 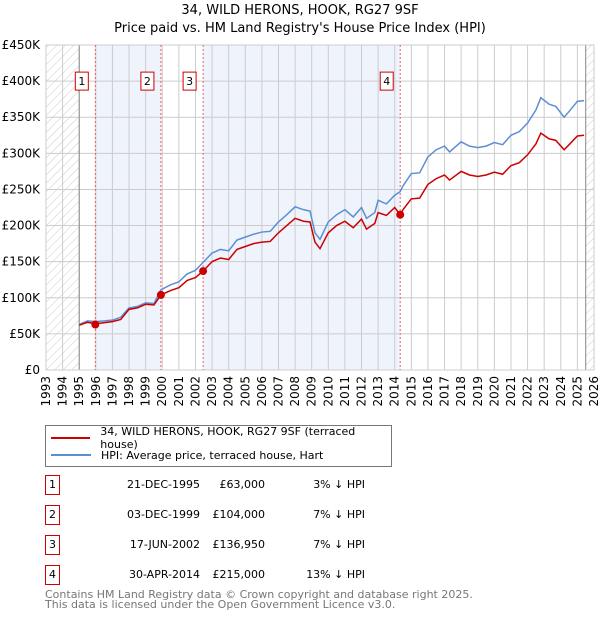 What do you see at coordinates (528, 391) in the screenshot?
I see `x-tick-label: 2022` at bounding box center [528, 391].